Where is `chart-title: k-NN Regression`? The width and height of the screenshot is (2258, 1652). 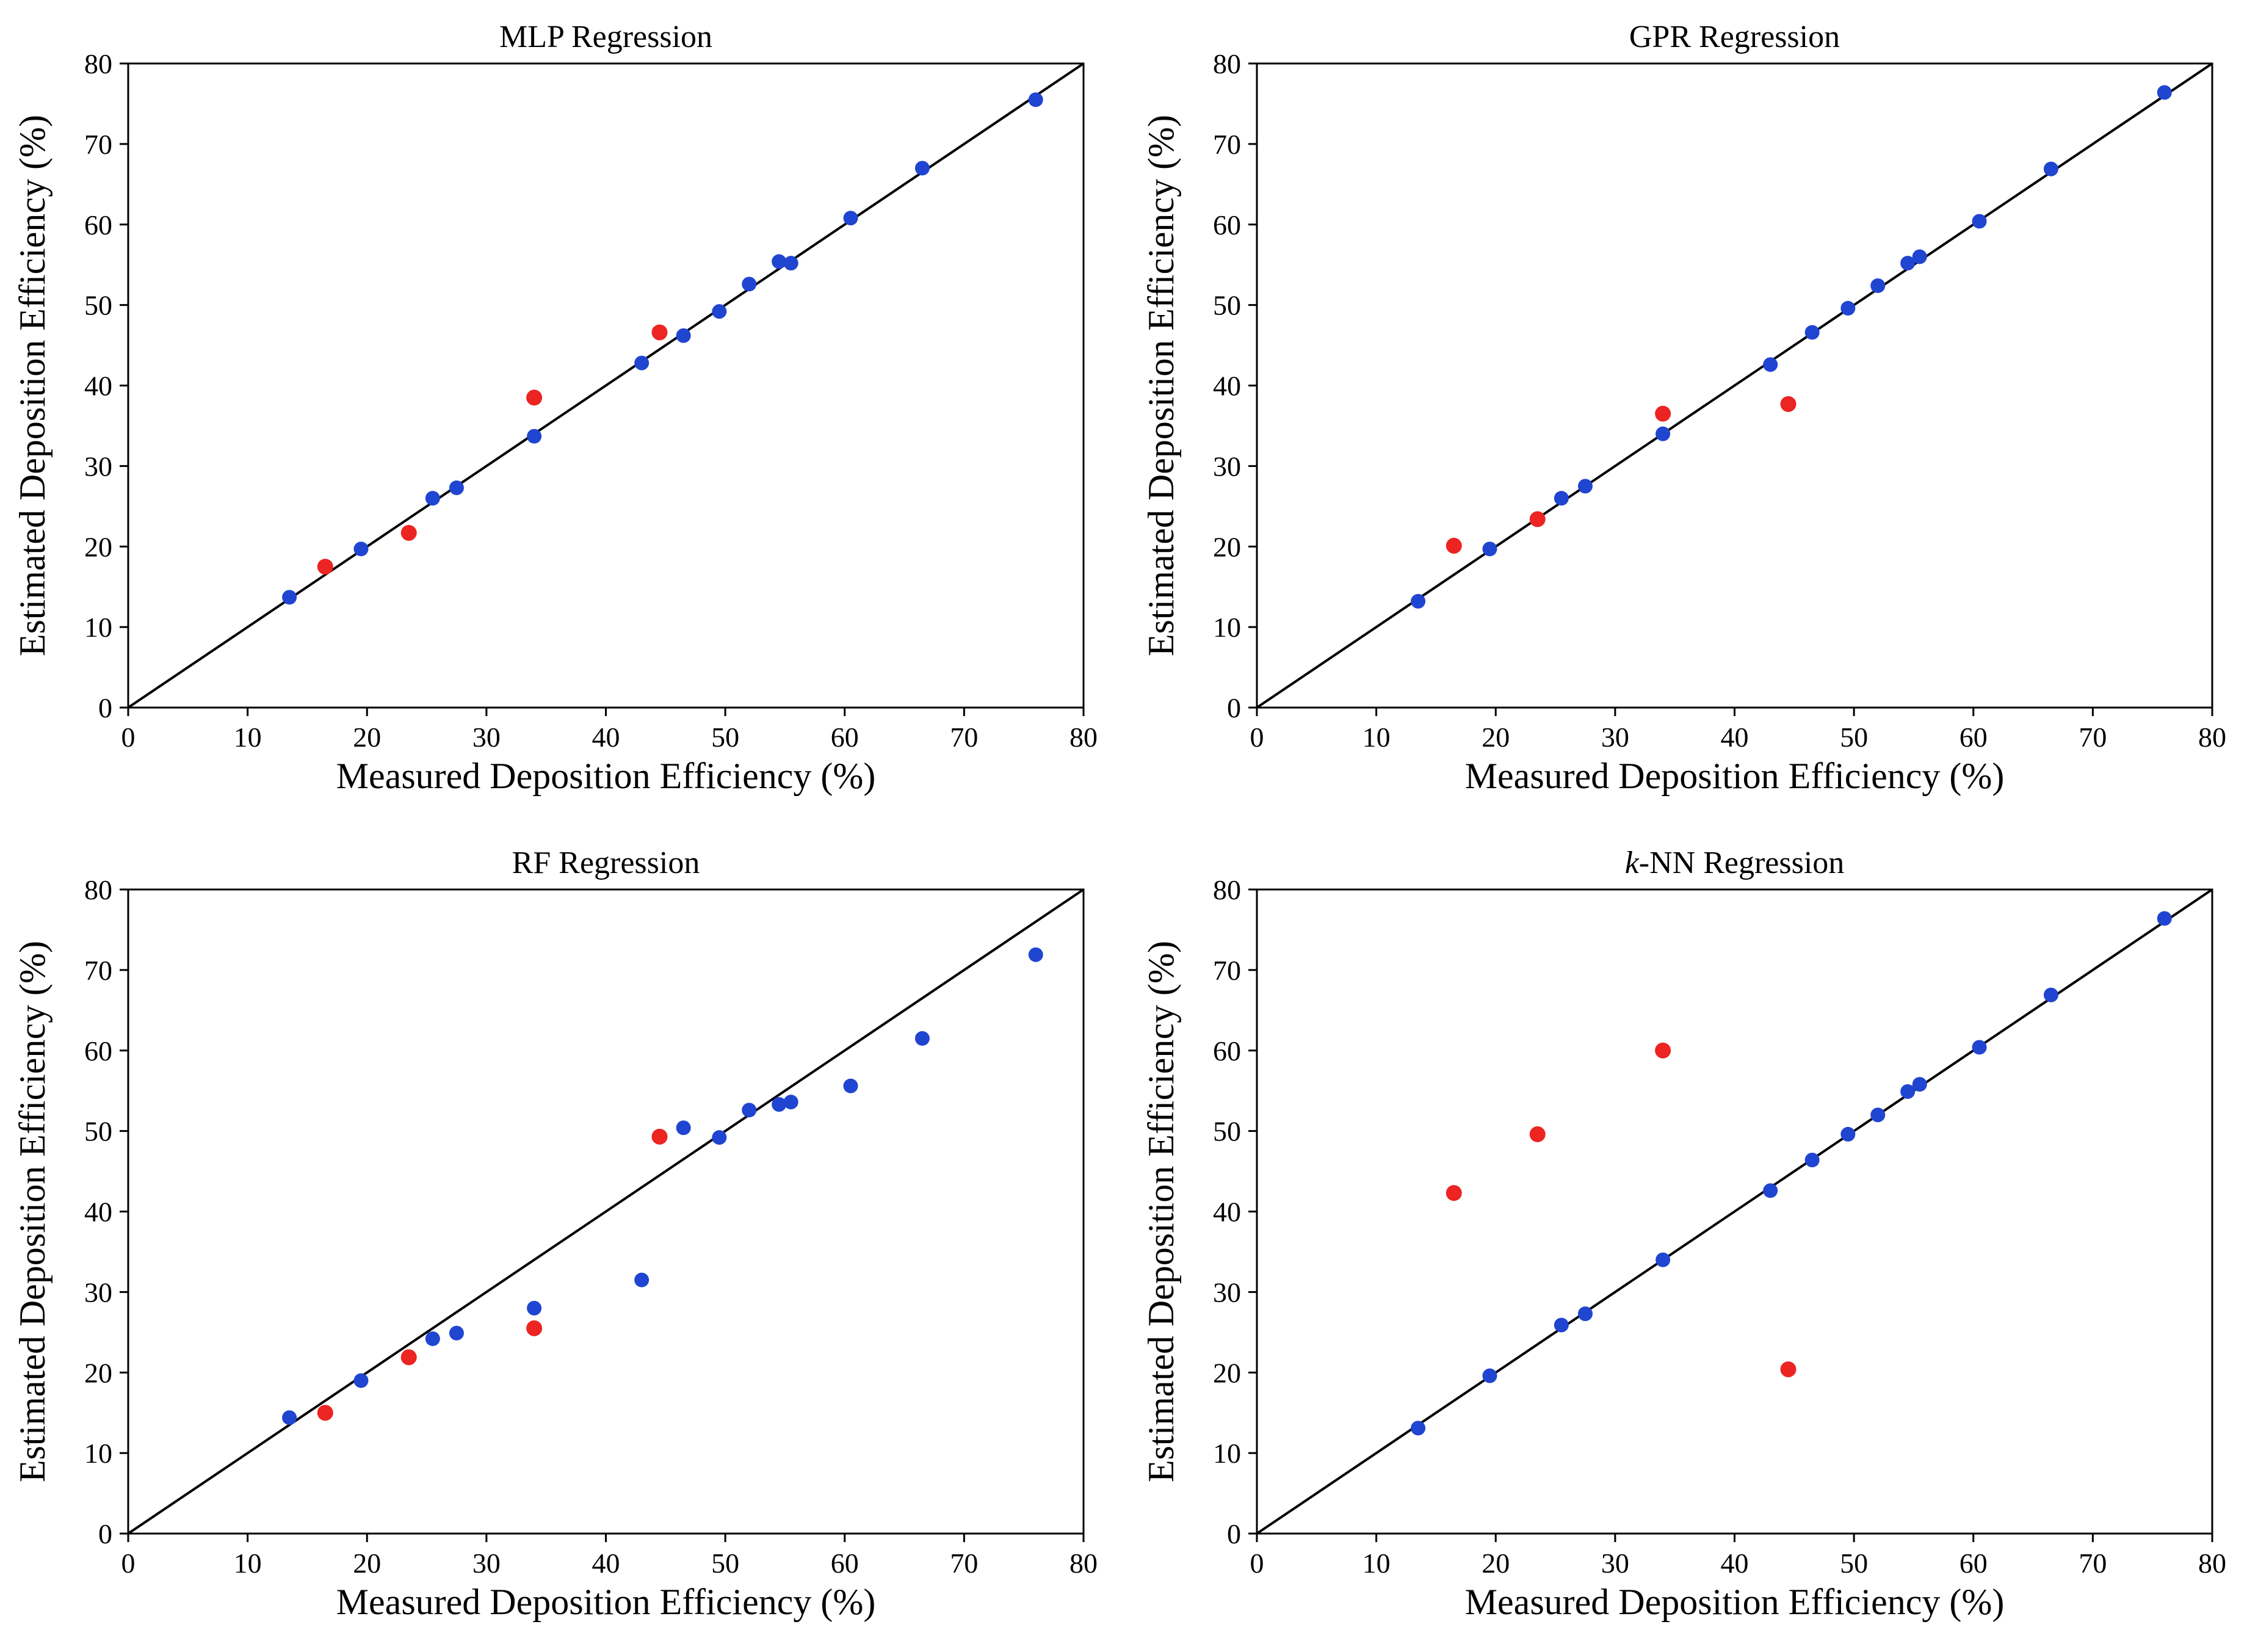
chart-title: k-NN Regression is located at coordinates (1735, 863).